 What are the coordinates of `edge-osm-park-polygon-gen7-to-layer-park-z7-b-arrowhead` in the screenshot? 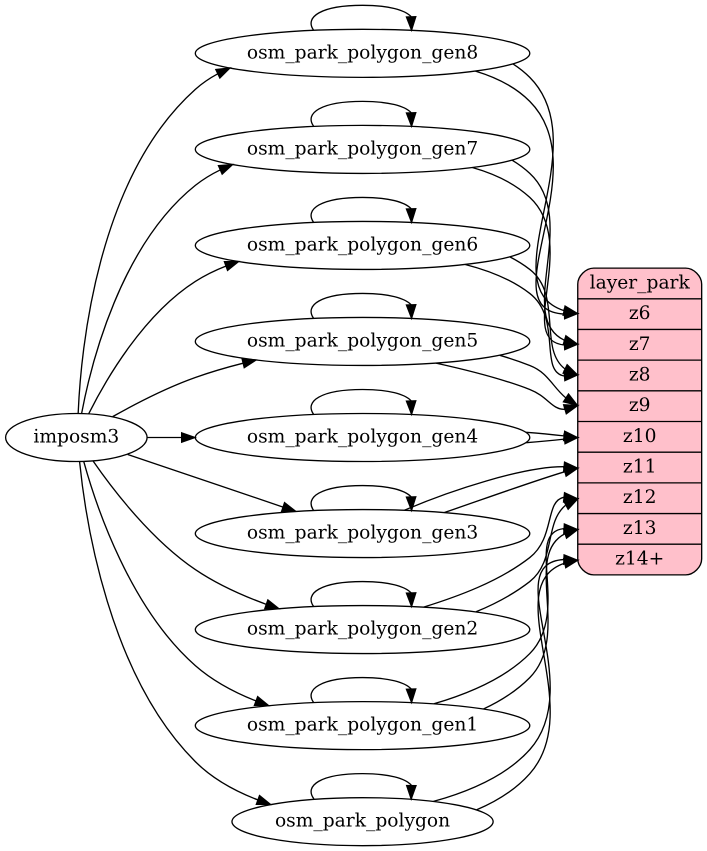 It's located at (571, 340).